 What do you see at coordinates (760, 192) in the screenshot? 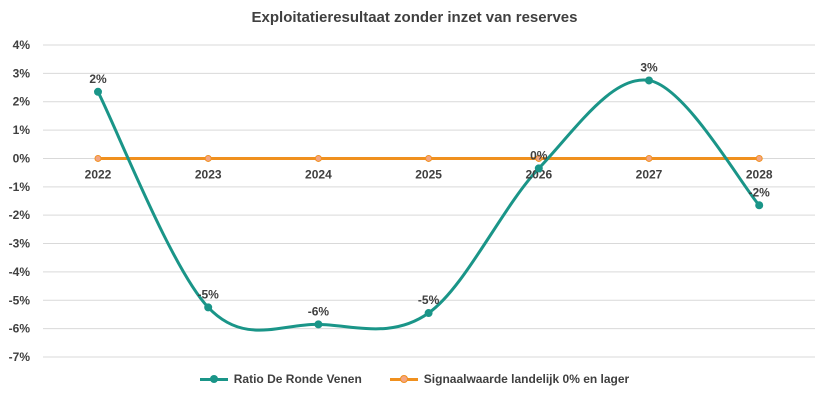
I see `data-label: -2%` at bounding box center [760, 192].